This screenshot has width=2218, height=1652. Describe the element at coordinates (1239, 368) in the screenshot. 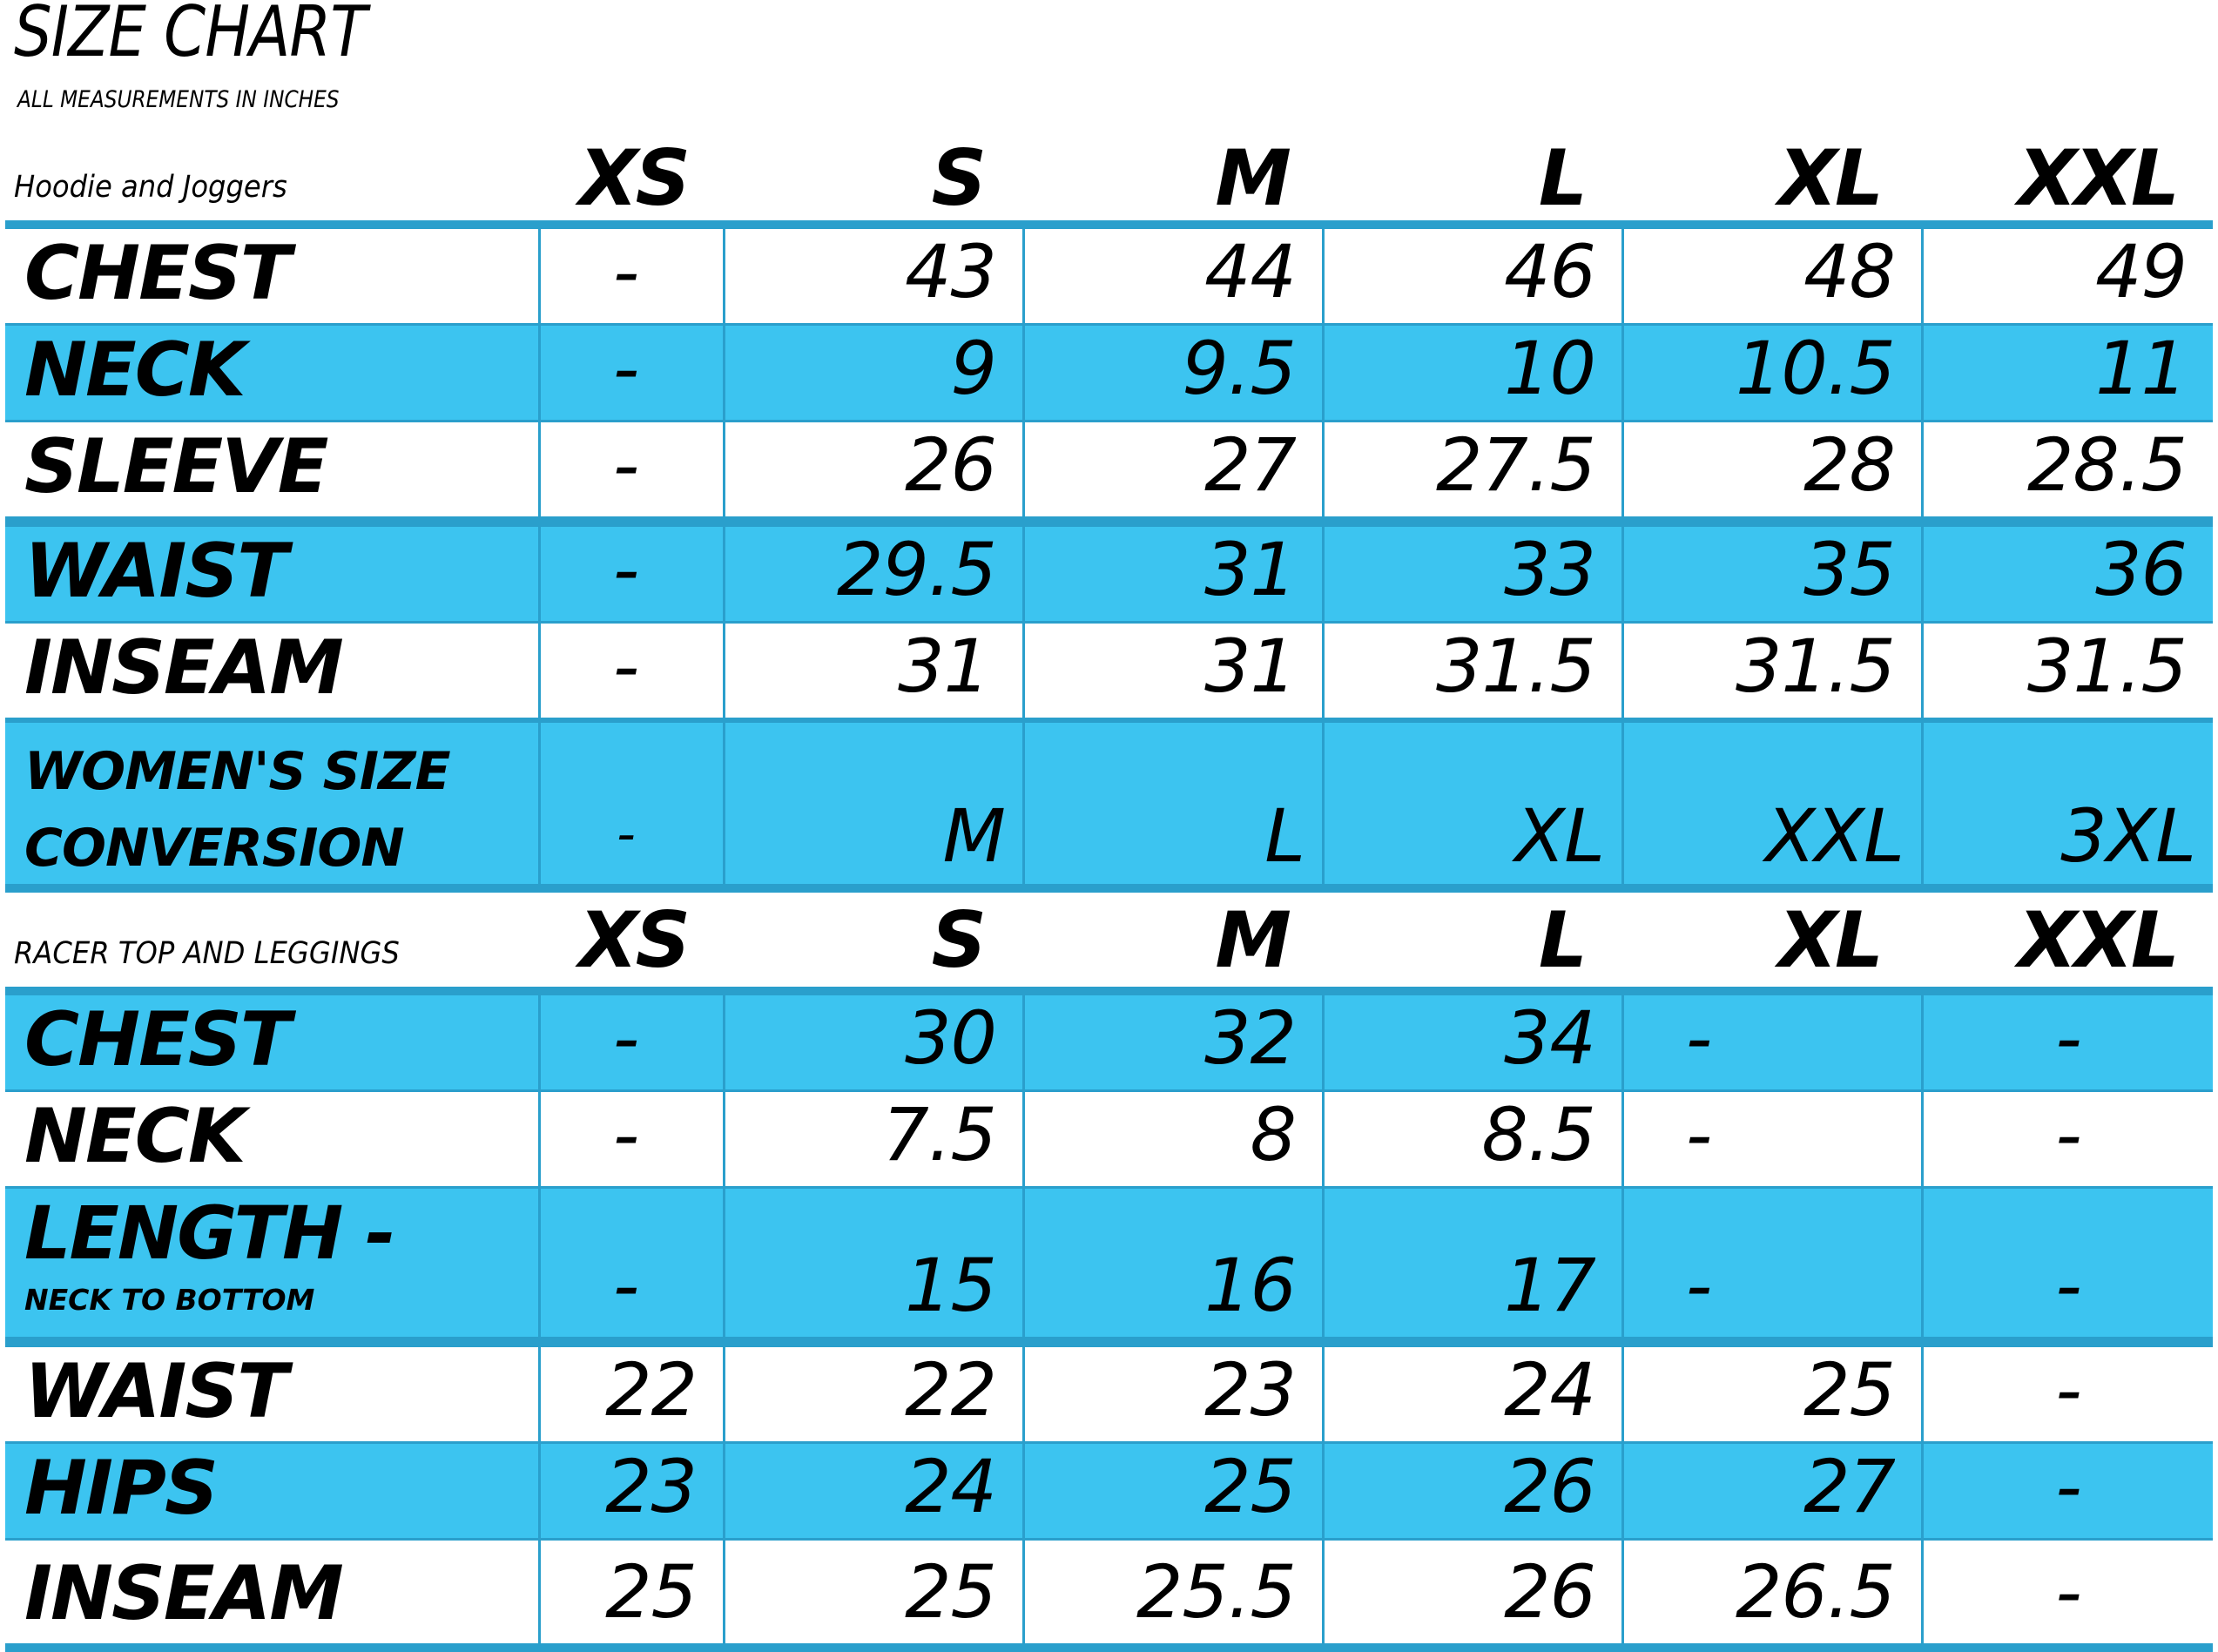

I see `cell-value: 9.5` at that location.